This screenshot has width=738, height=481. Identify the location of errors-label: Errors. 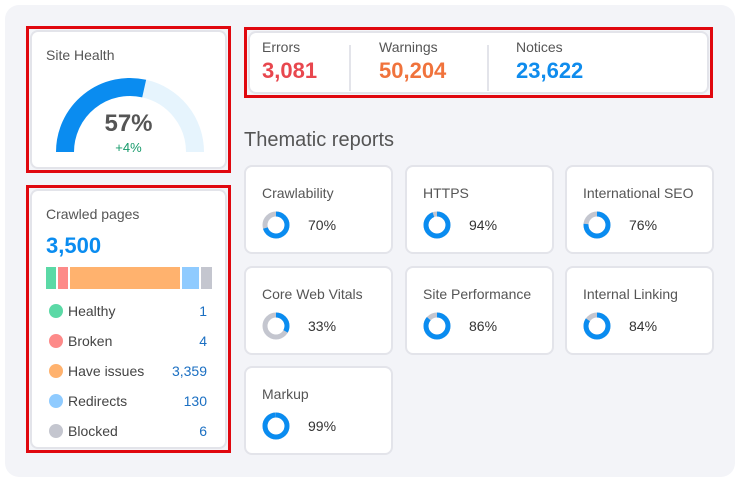
(281, 47).